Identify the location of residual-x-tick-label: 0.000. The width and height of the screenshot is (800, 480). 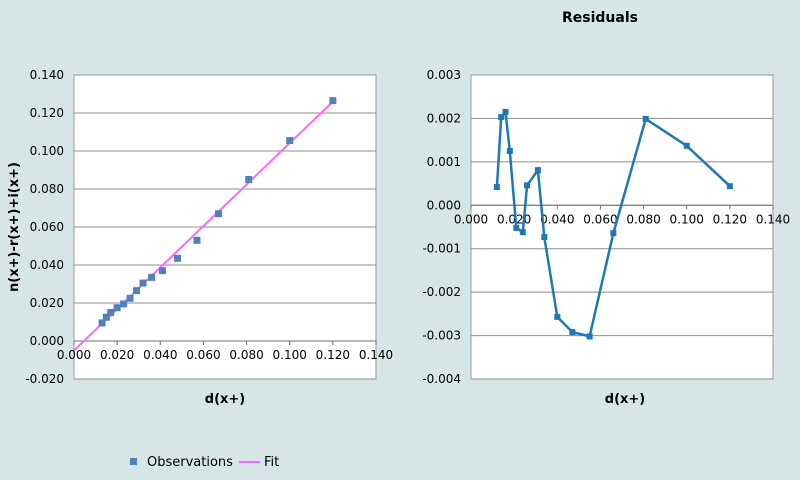
(471, 219).